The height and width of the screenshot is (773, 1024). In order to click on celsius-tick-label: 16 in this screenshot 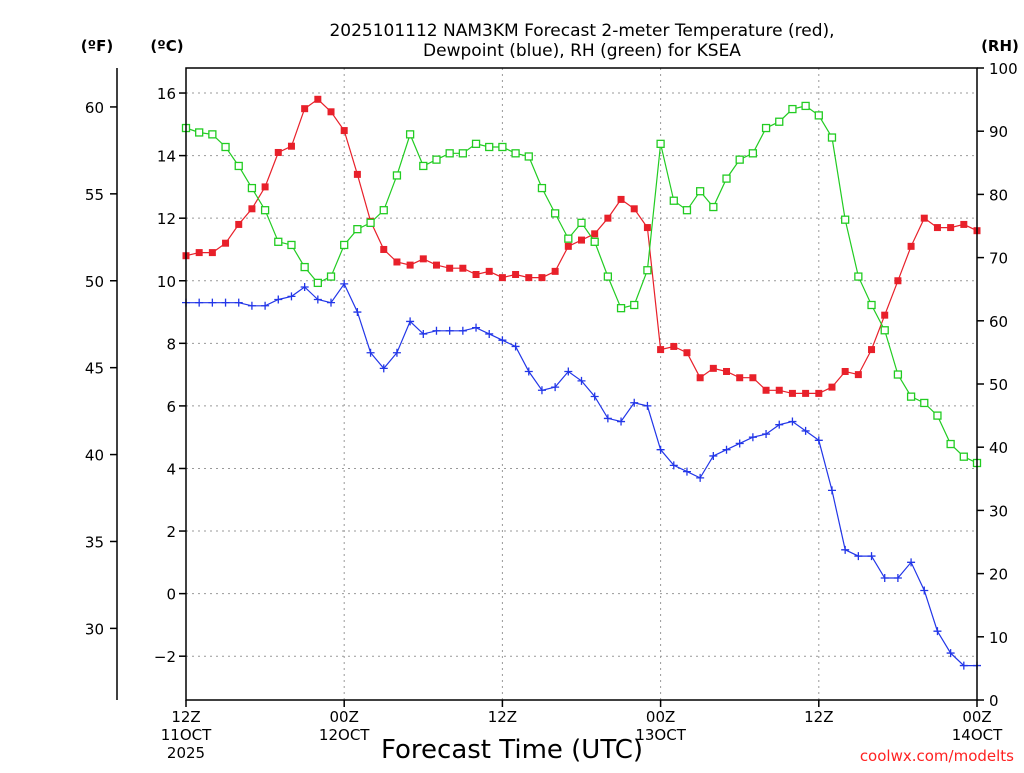, I will do `click(166, 94)`.